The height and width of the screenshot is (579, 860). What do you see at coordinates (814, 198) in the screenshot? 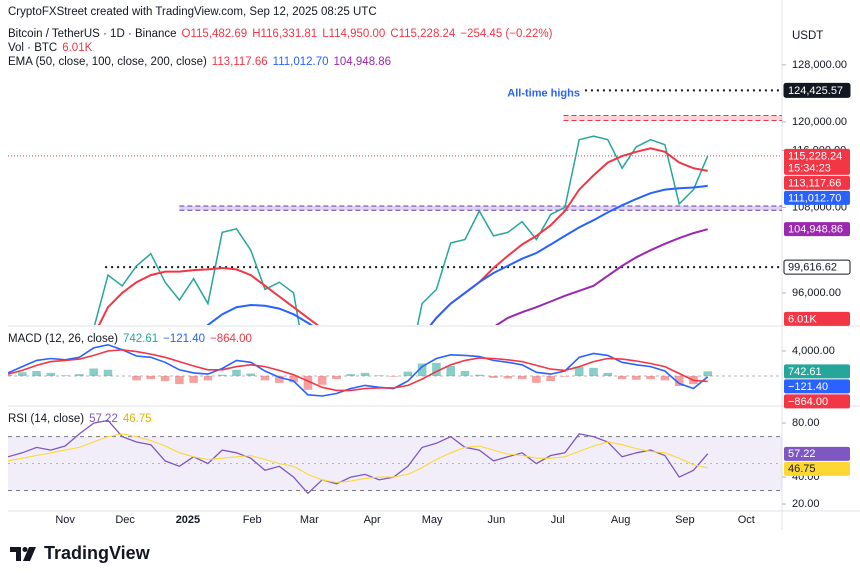
I see `price-label: 111,012.70` at bounding box center [814, 198].